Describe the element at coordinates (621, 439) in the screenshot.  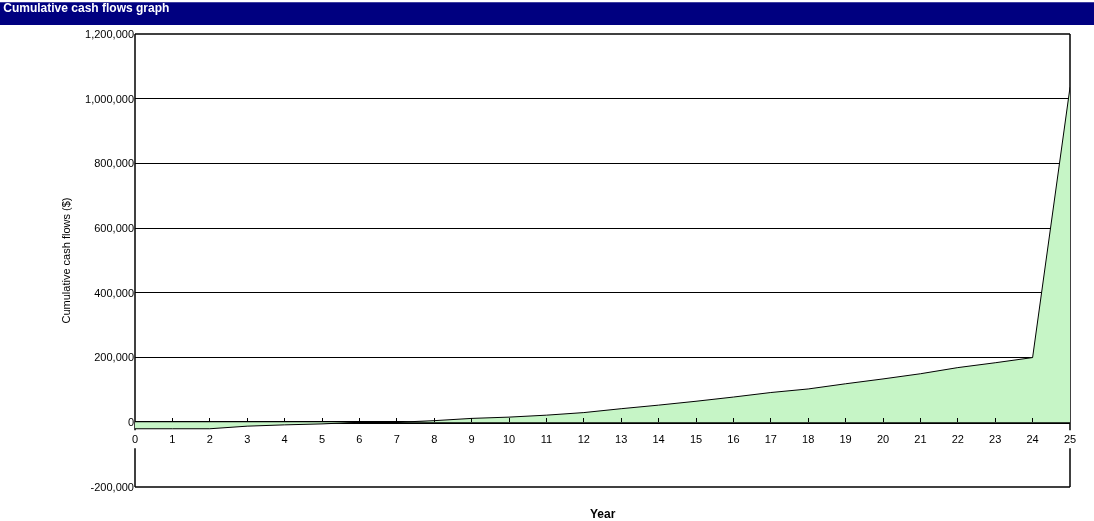
I see `x-tick-label: 13` at that location.